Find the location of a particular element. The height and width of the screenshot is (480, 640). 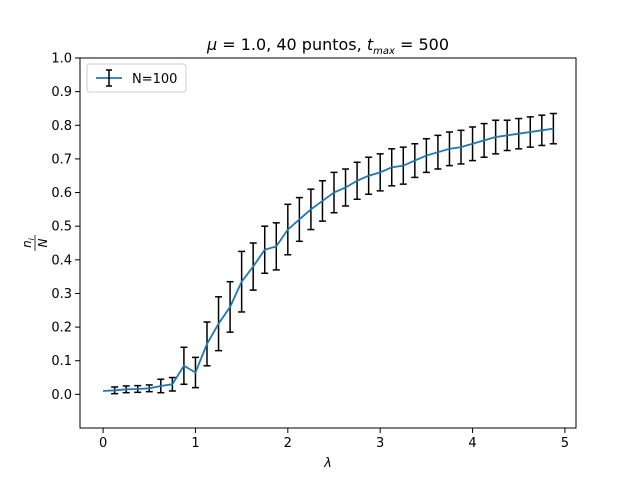

y-tick-label: 0.0 is located at coordinates (61, 395).